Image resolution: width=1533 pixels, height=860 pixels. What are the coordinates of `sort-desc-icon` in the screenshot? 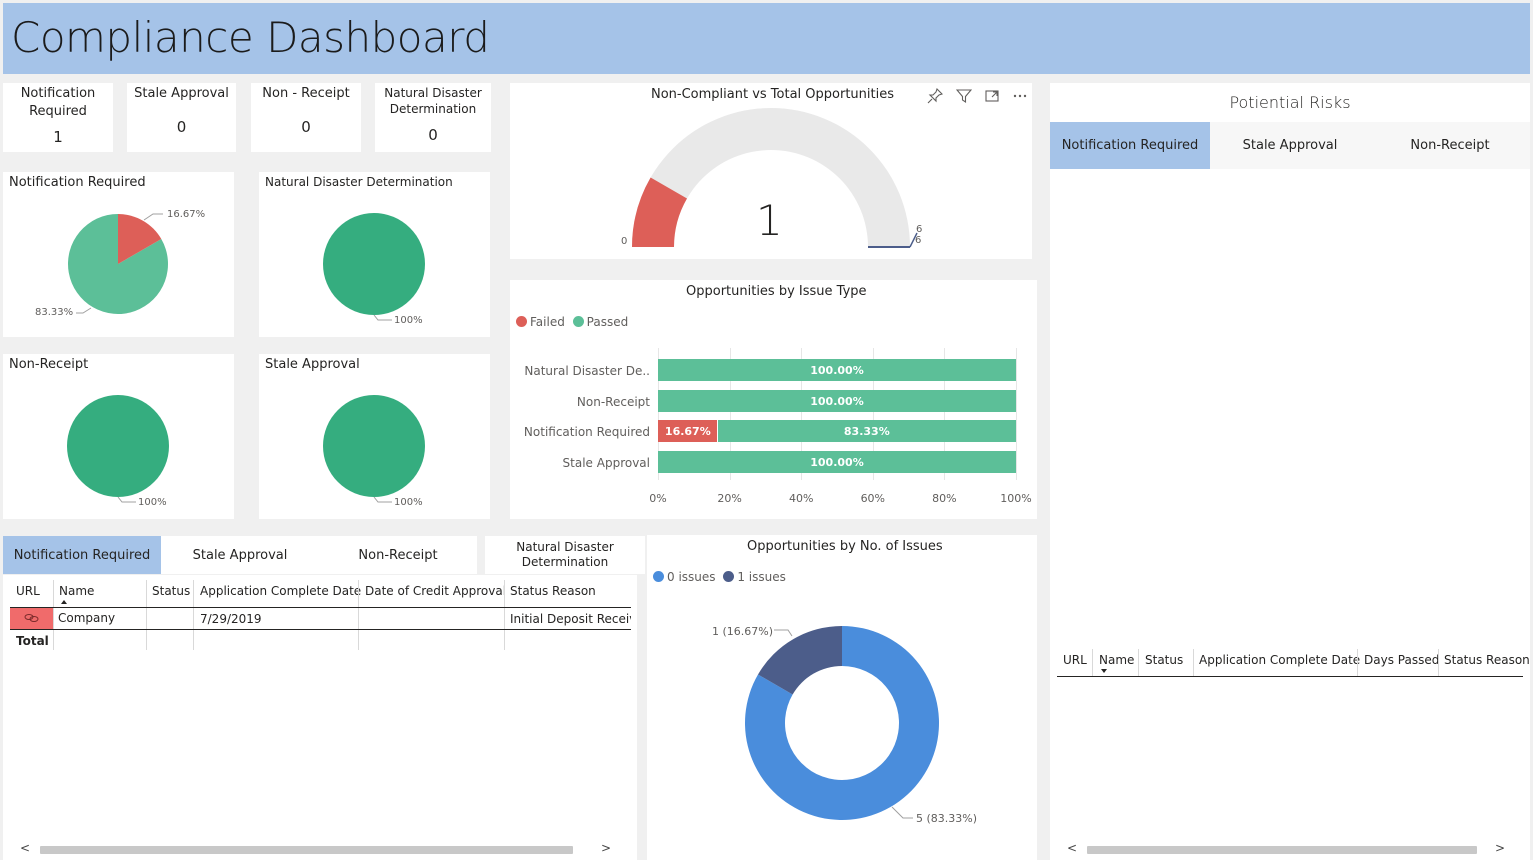 It's located at (1104, 671).